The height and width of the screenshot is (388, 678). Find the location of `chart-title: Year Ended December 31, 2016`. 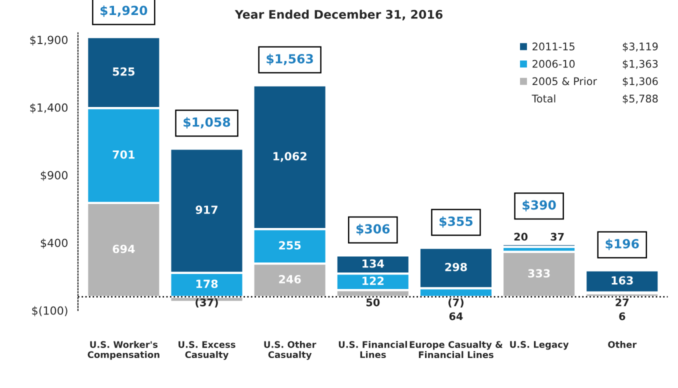

chart-title: Year Ended December 31, 2016 is located at coordinates (338, 15).